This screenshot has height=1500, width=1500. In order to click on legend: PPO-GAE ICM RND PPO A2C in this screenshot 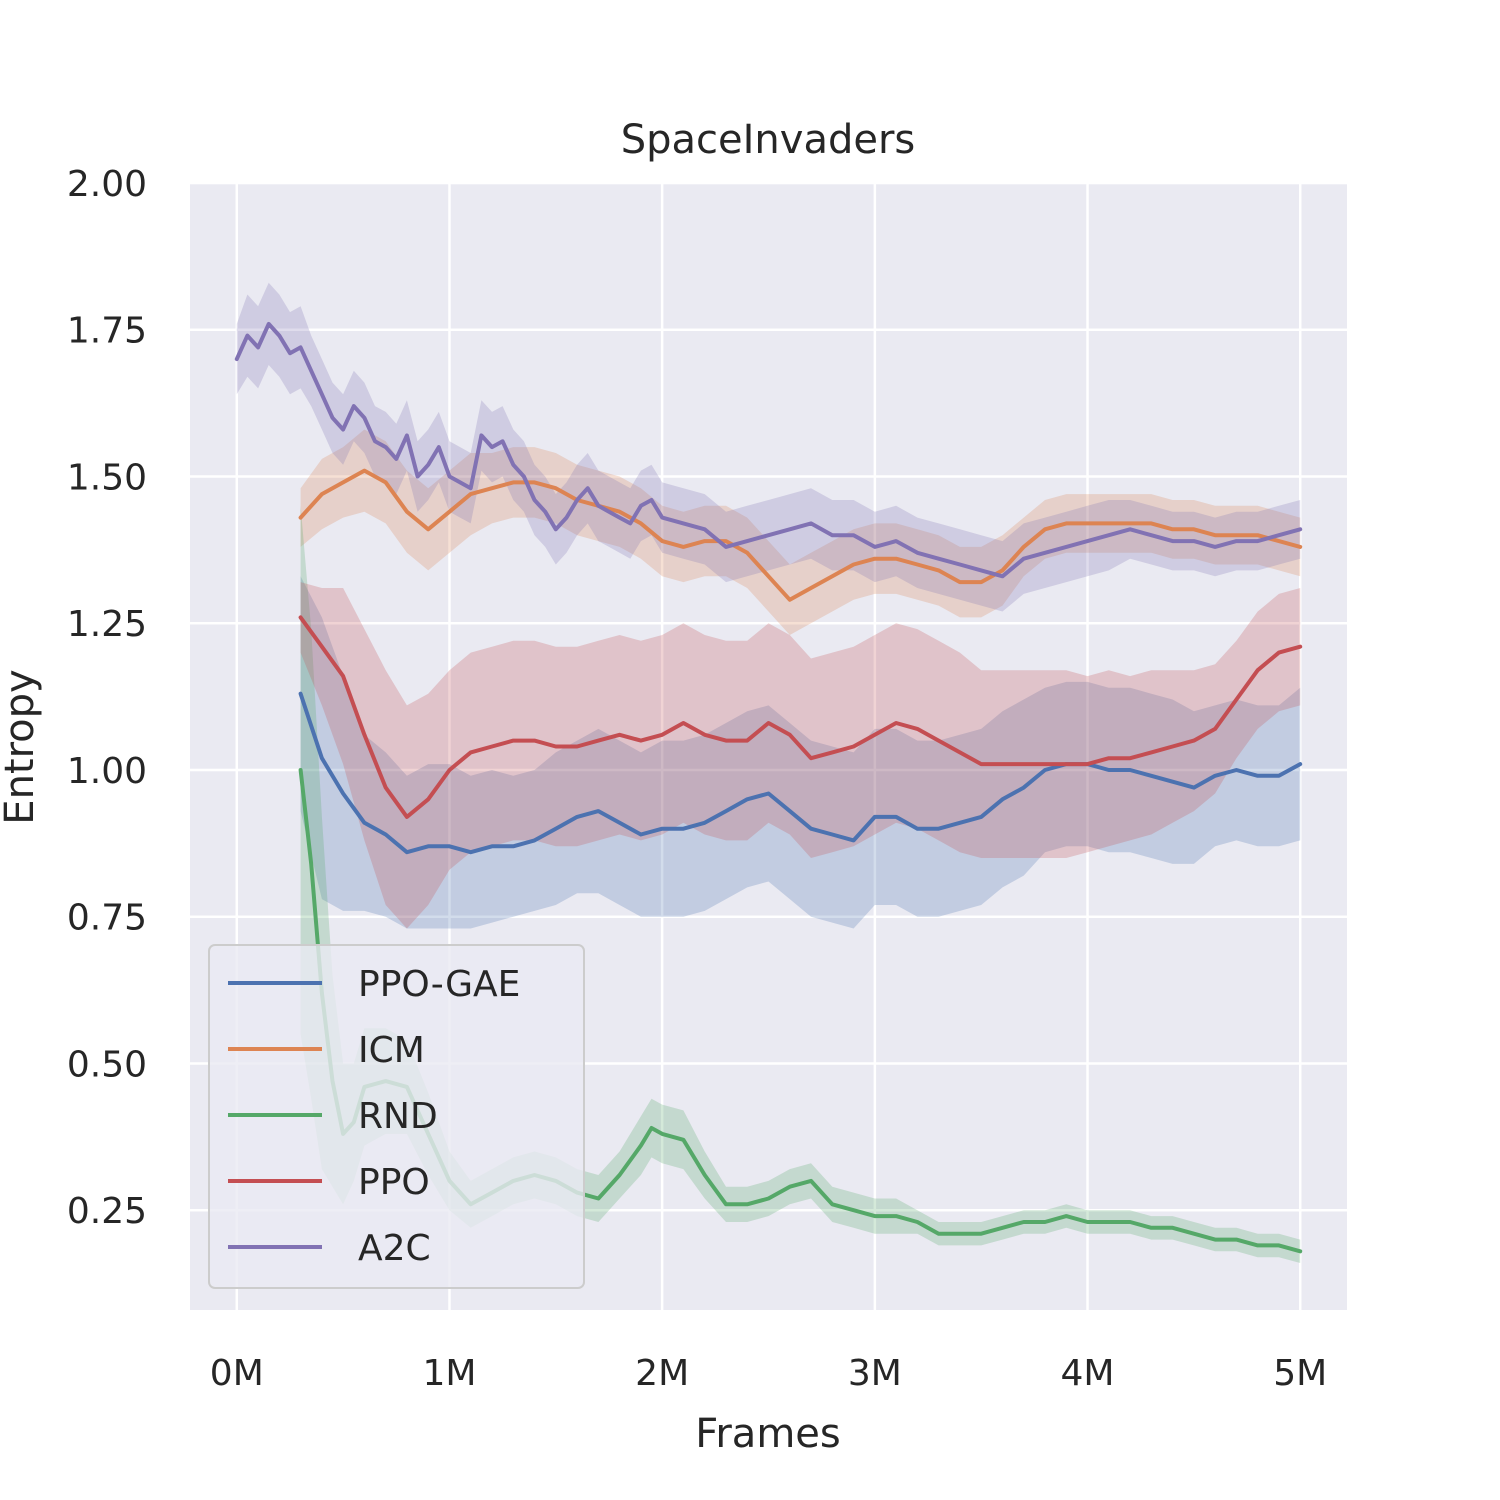, I will do `click(396, 1116)`.